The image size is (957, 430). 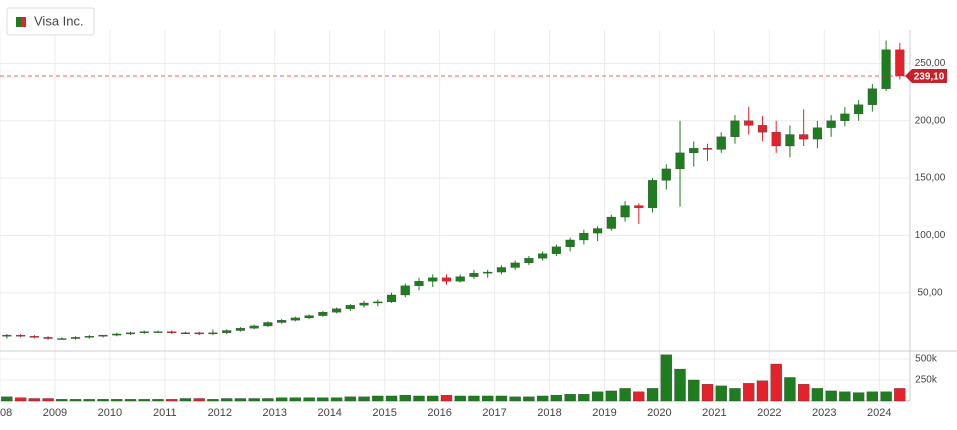 I want to click on x-tick-label: 2012, so click(x=220, y=413).